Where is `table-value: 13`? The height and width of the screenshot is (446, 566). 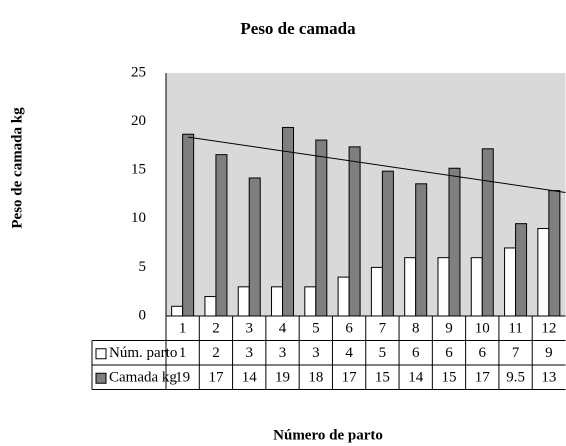
table-value: 13 is located at coordinates (548, 378).